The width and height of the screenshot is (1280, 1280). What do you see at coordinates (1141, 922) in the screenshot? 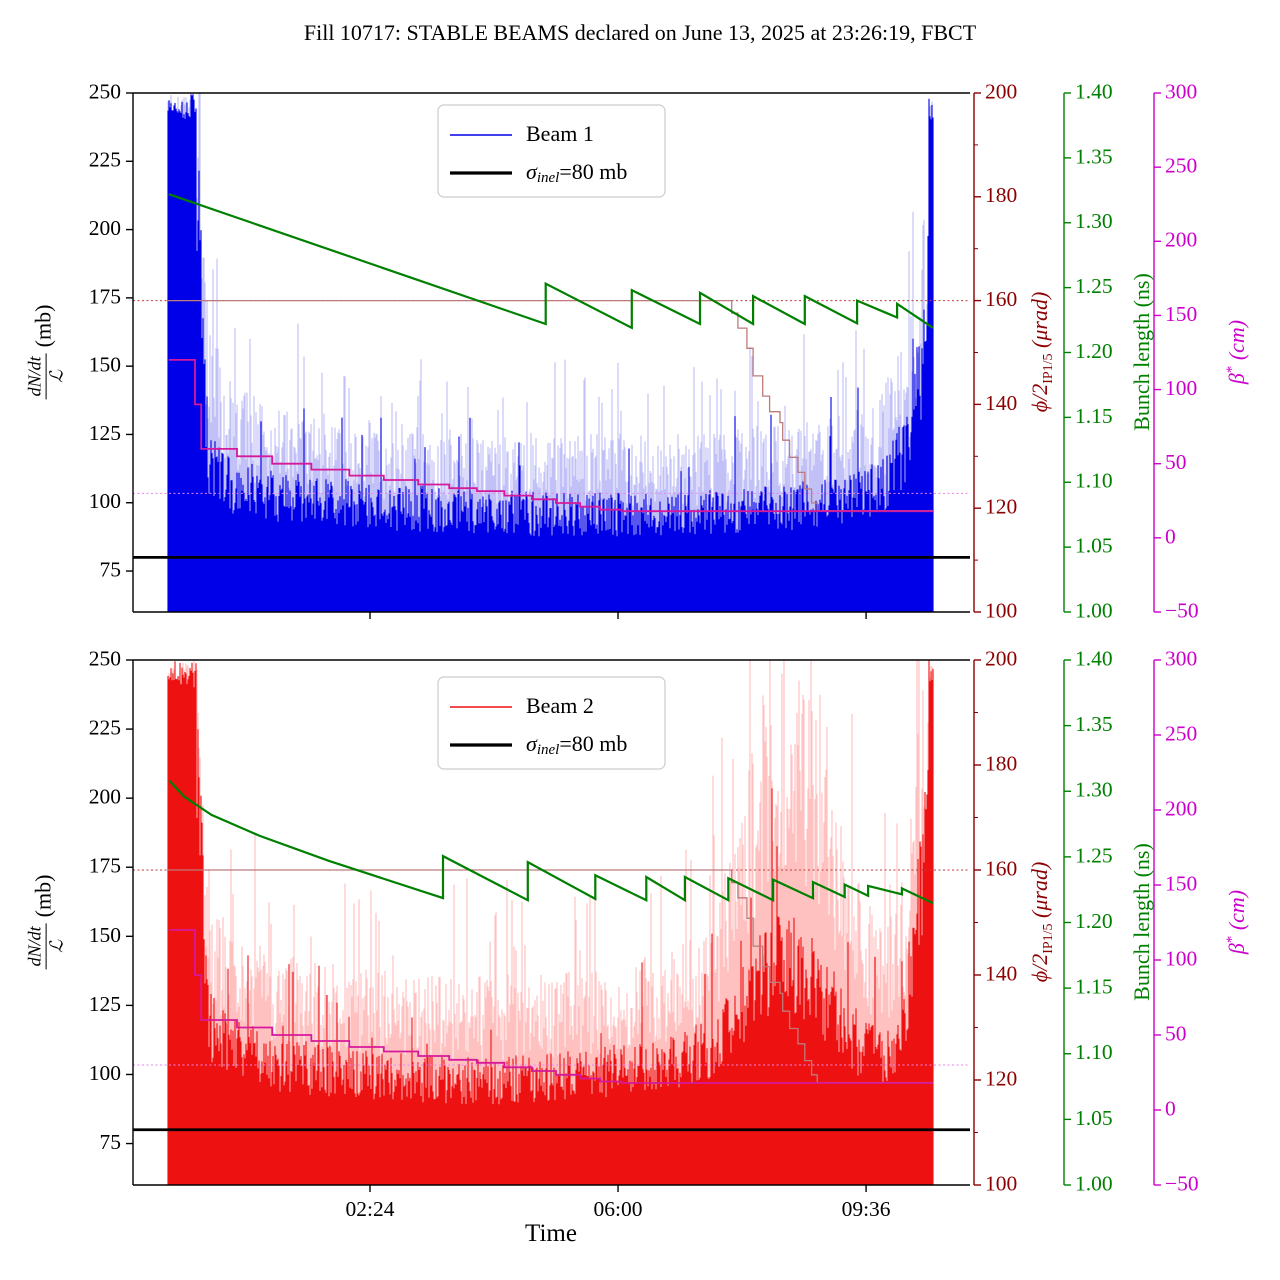
I see `bunch-axis-label-bottom: Bunch length (ns)` at bounding box center [1141, 922].